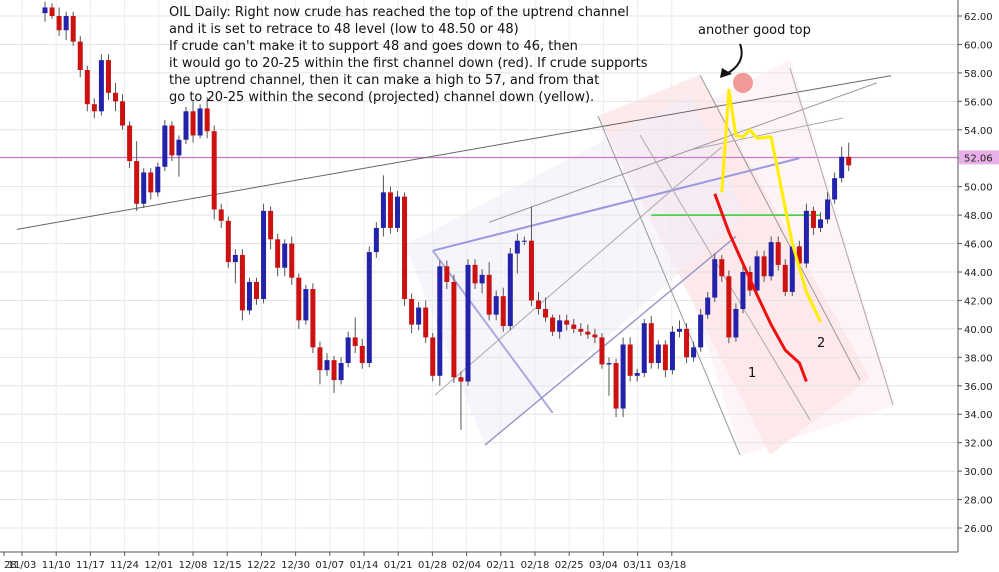 Image resolution: width=999 pixels, height=572 pixels. I want to click on x-tick-label: 11/24, so click(124, 565).